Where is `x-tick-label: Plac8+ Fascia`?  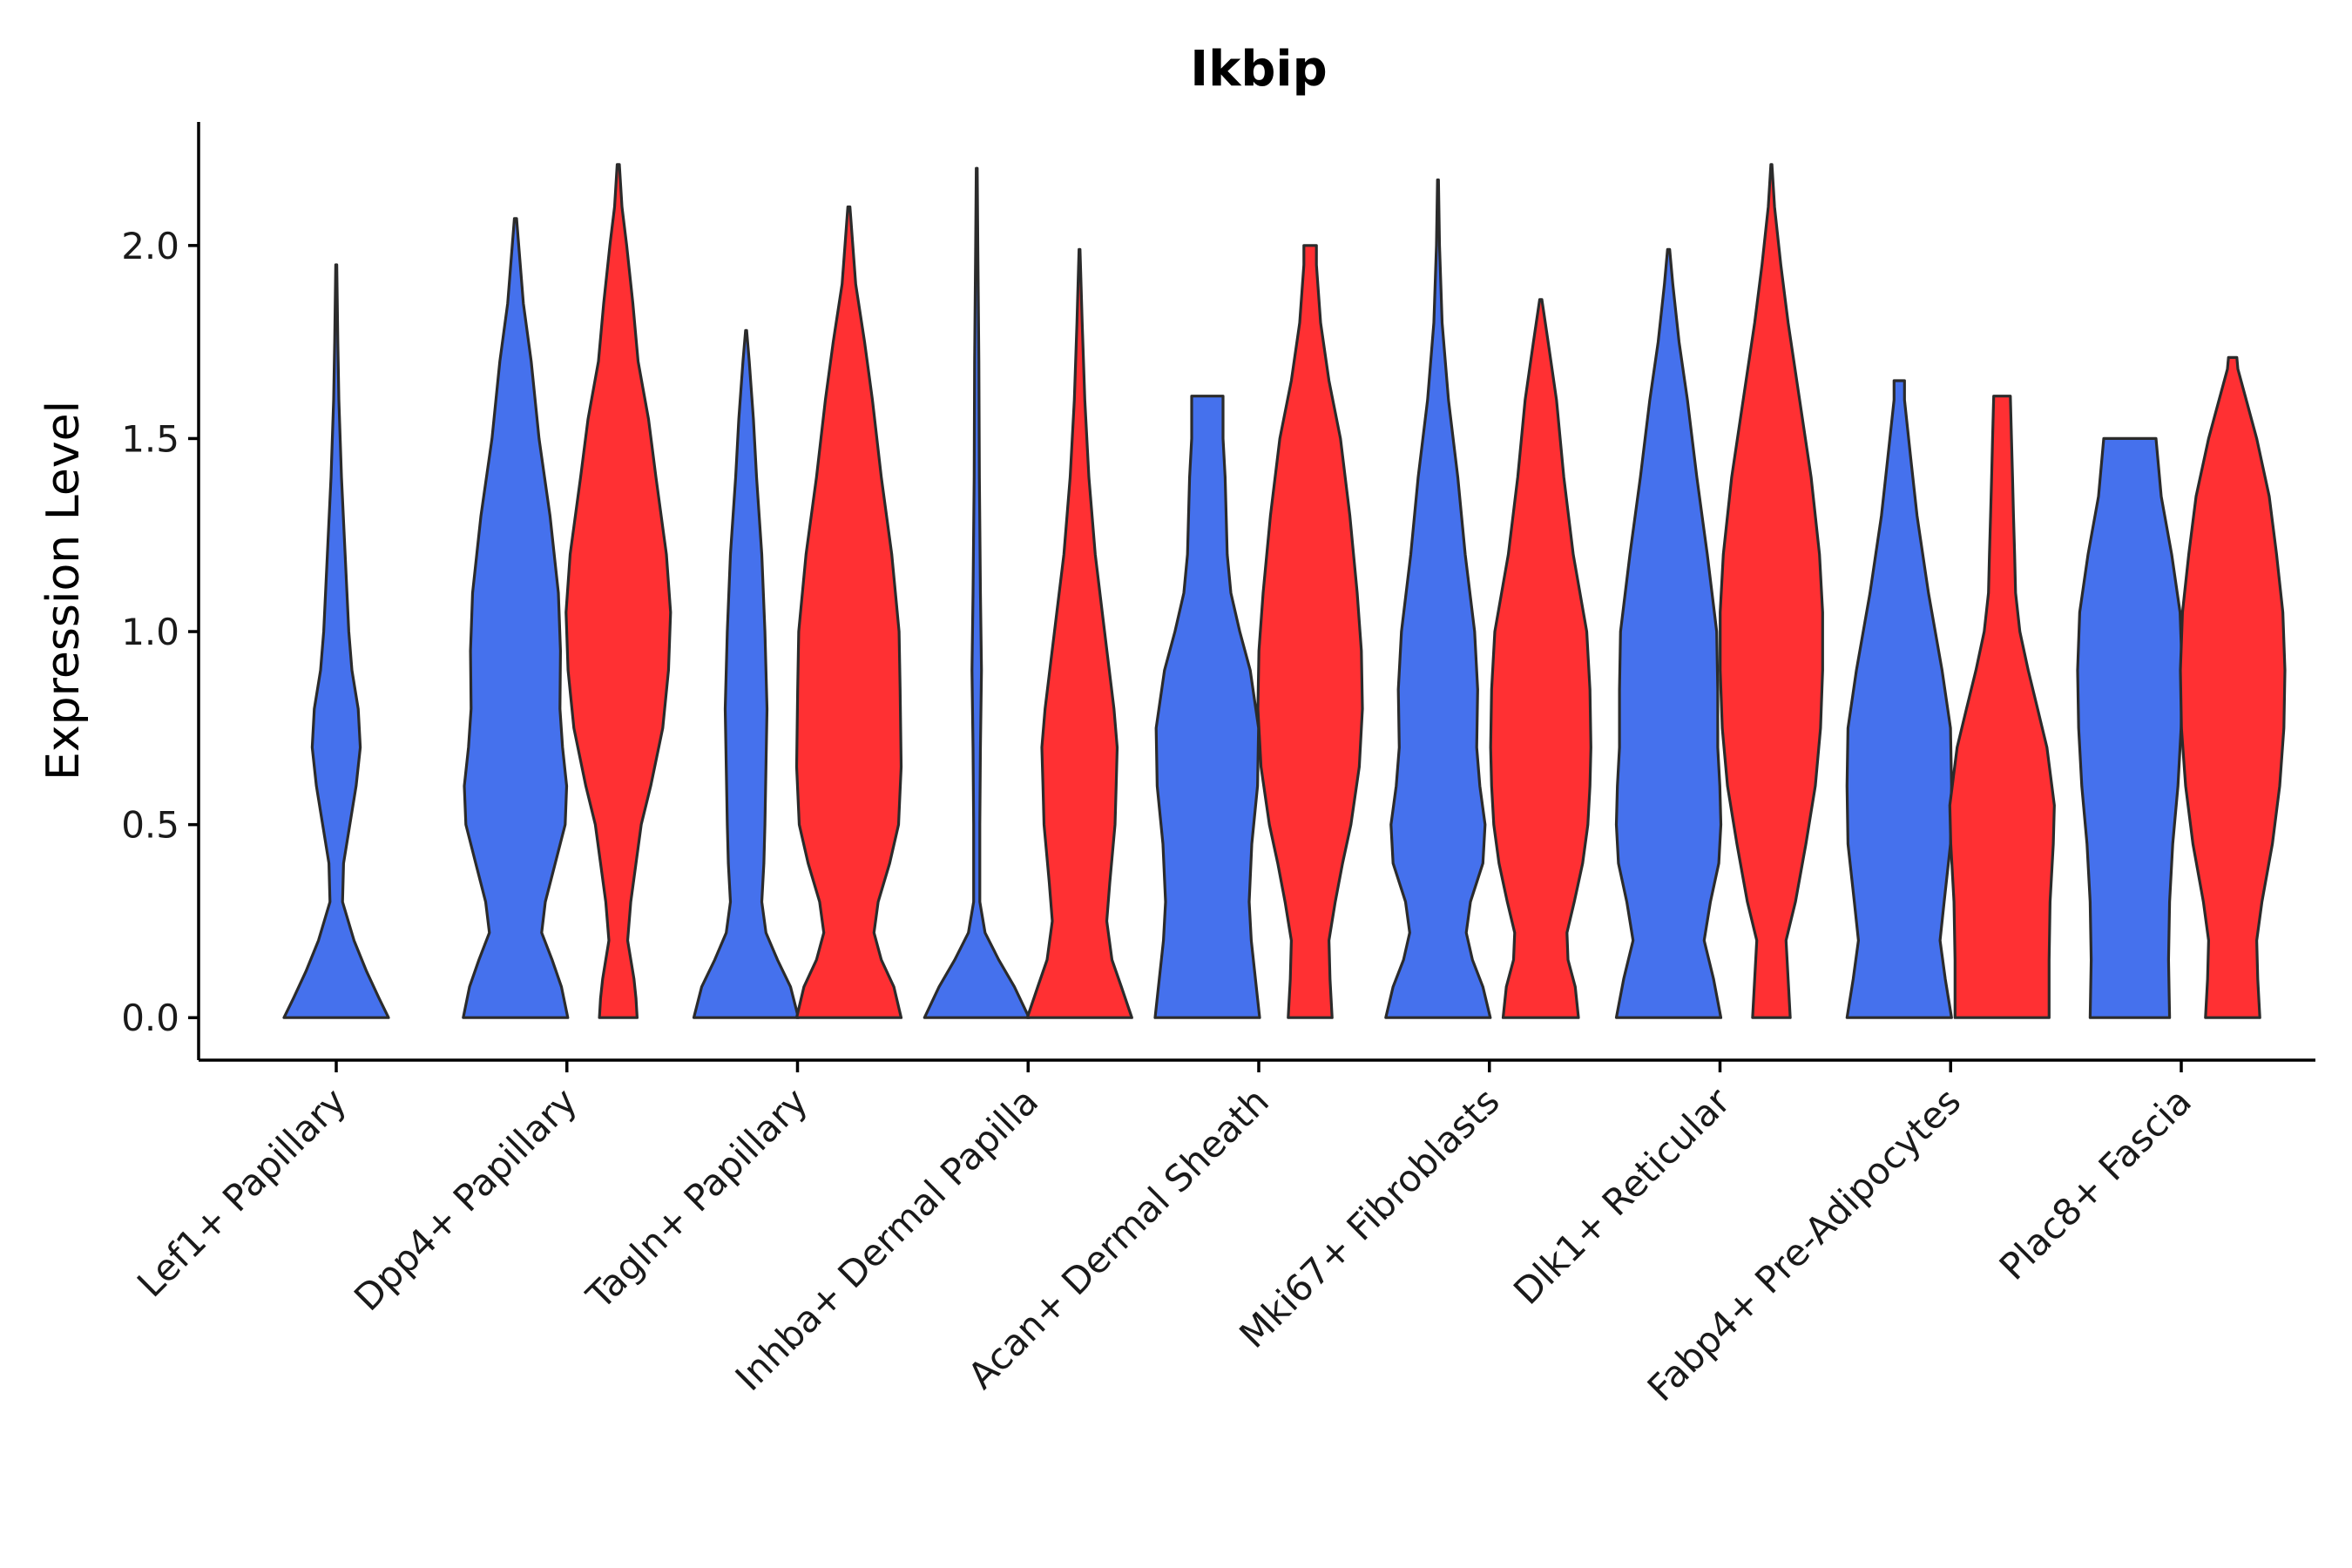
x-tick-label: Plac8+ Fascia is located at coordinates (2095, 1183).